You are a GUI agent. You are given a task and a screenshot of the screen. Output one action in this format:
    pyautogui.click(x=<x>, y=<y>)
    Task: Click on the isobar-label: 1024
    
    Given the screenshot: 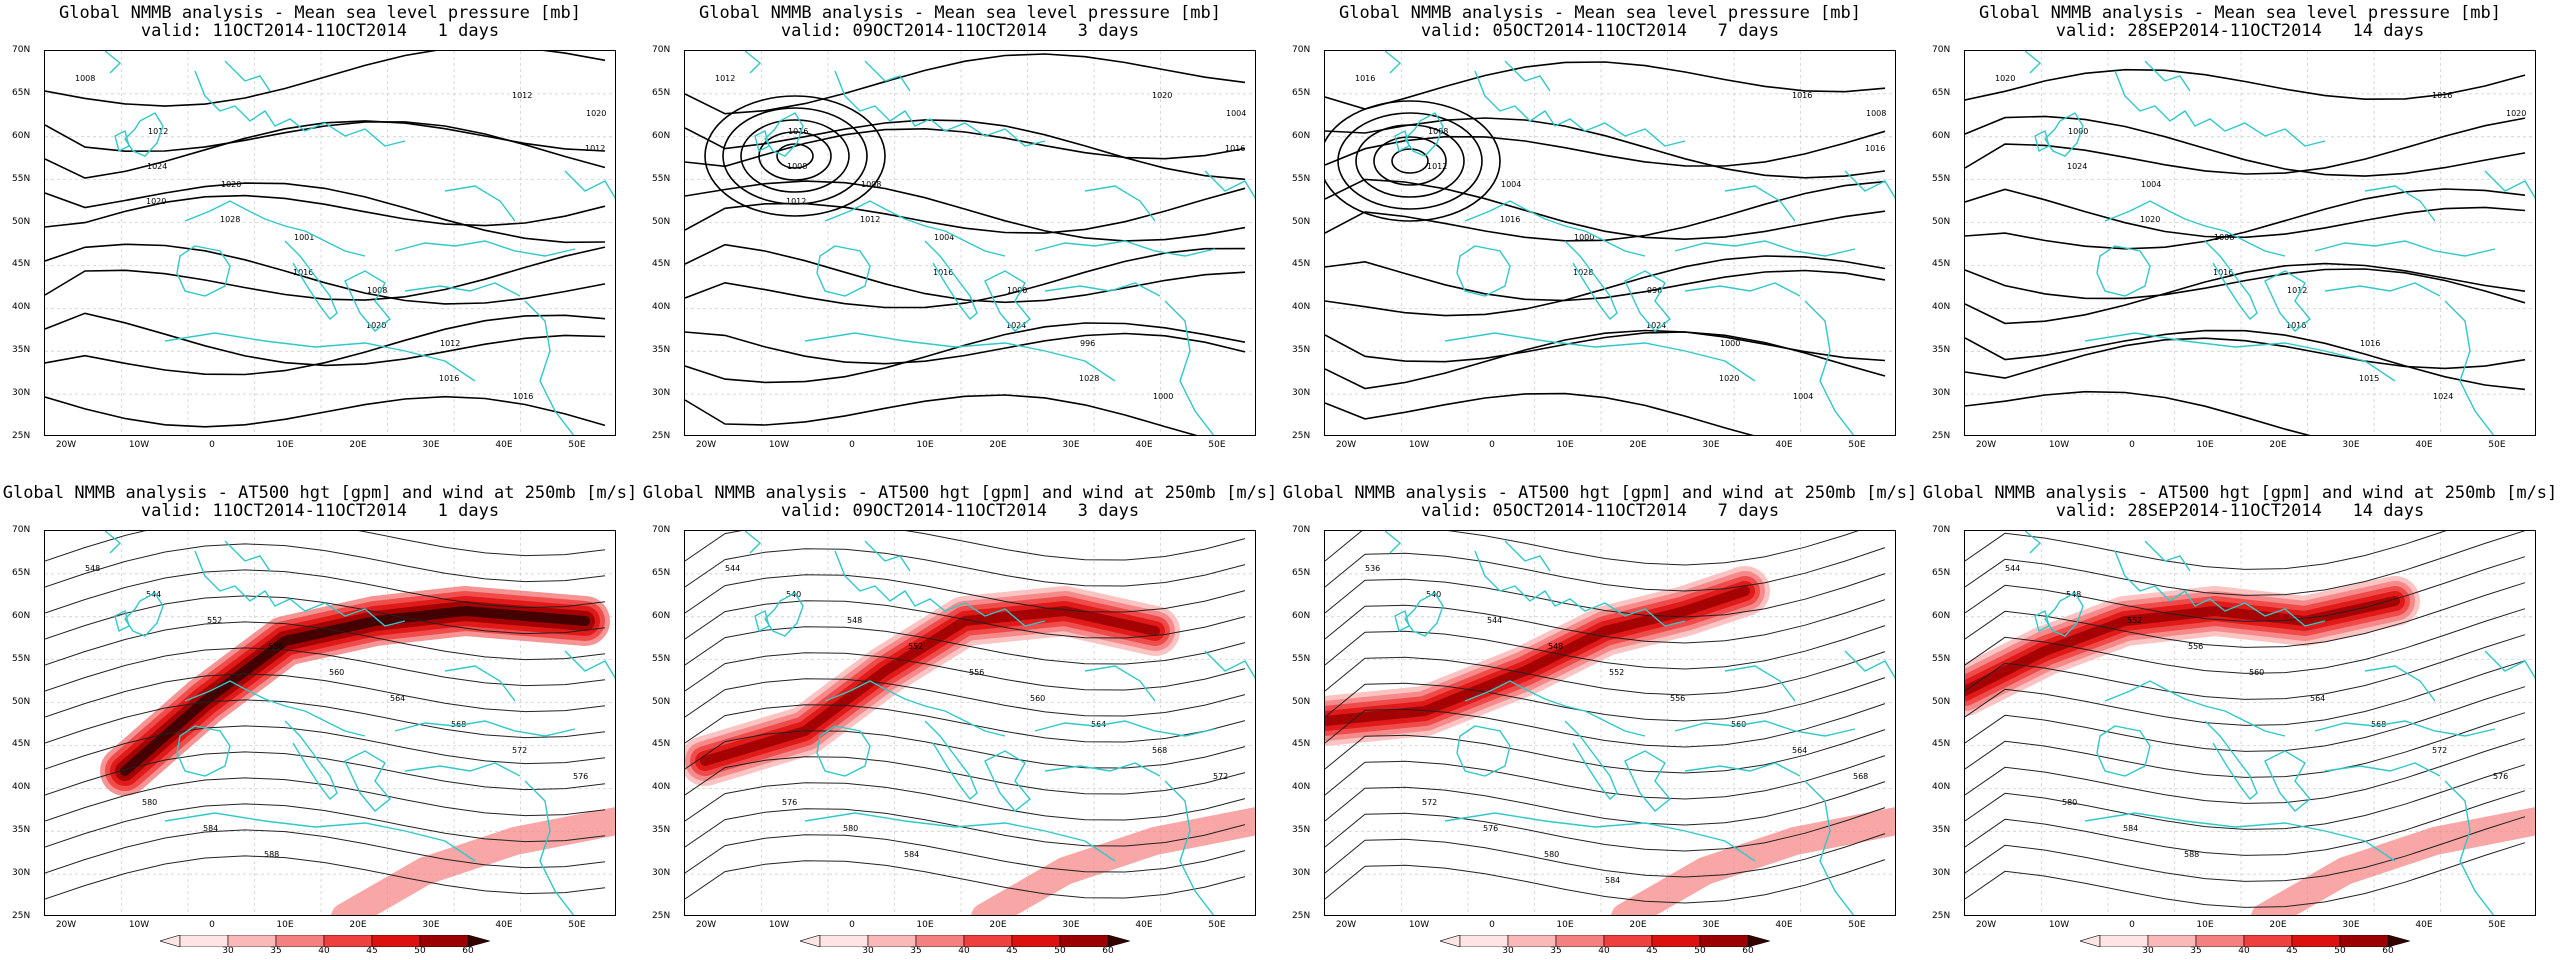 What is the action you would take?
    pyautogui.click(x=2077, y=166)
    